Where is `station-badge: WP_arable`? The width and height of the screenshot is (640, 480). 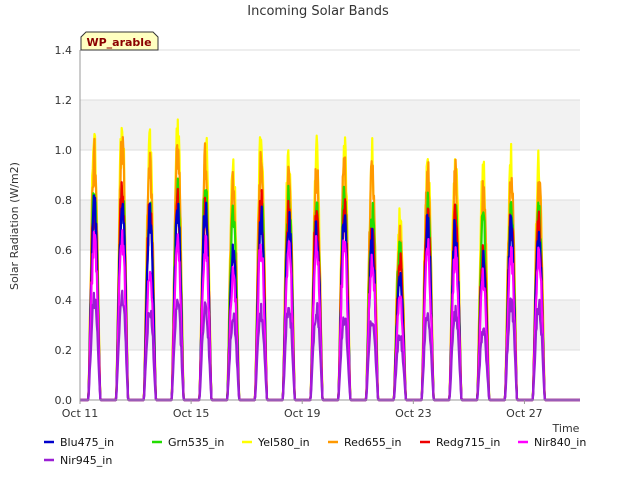 station-badge: WP_arable is located at coordinates (119, 41).